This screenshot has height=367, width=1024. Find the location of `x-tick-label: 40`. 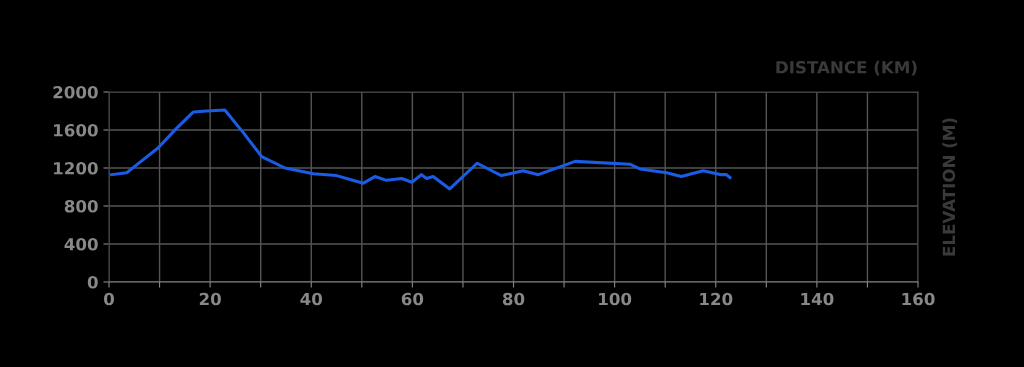

x-tick-label: 40 is located at coordinates (311, 299).